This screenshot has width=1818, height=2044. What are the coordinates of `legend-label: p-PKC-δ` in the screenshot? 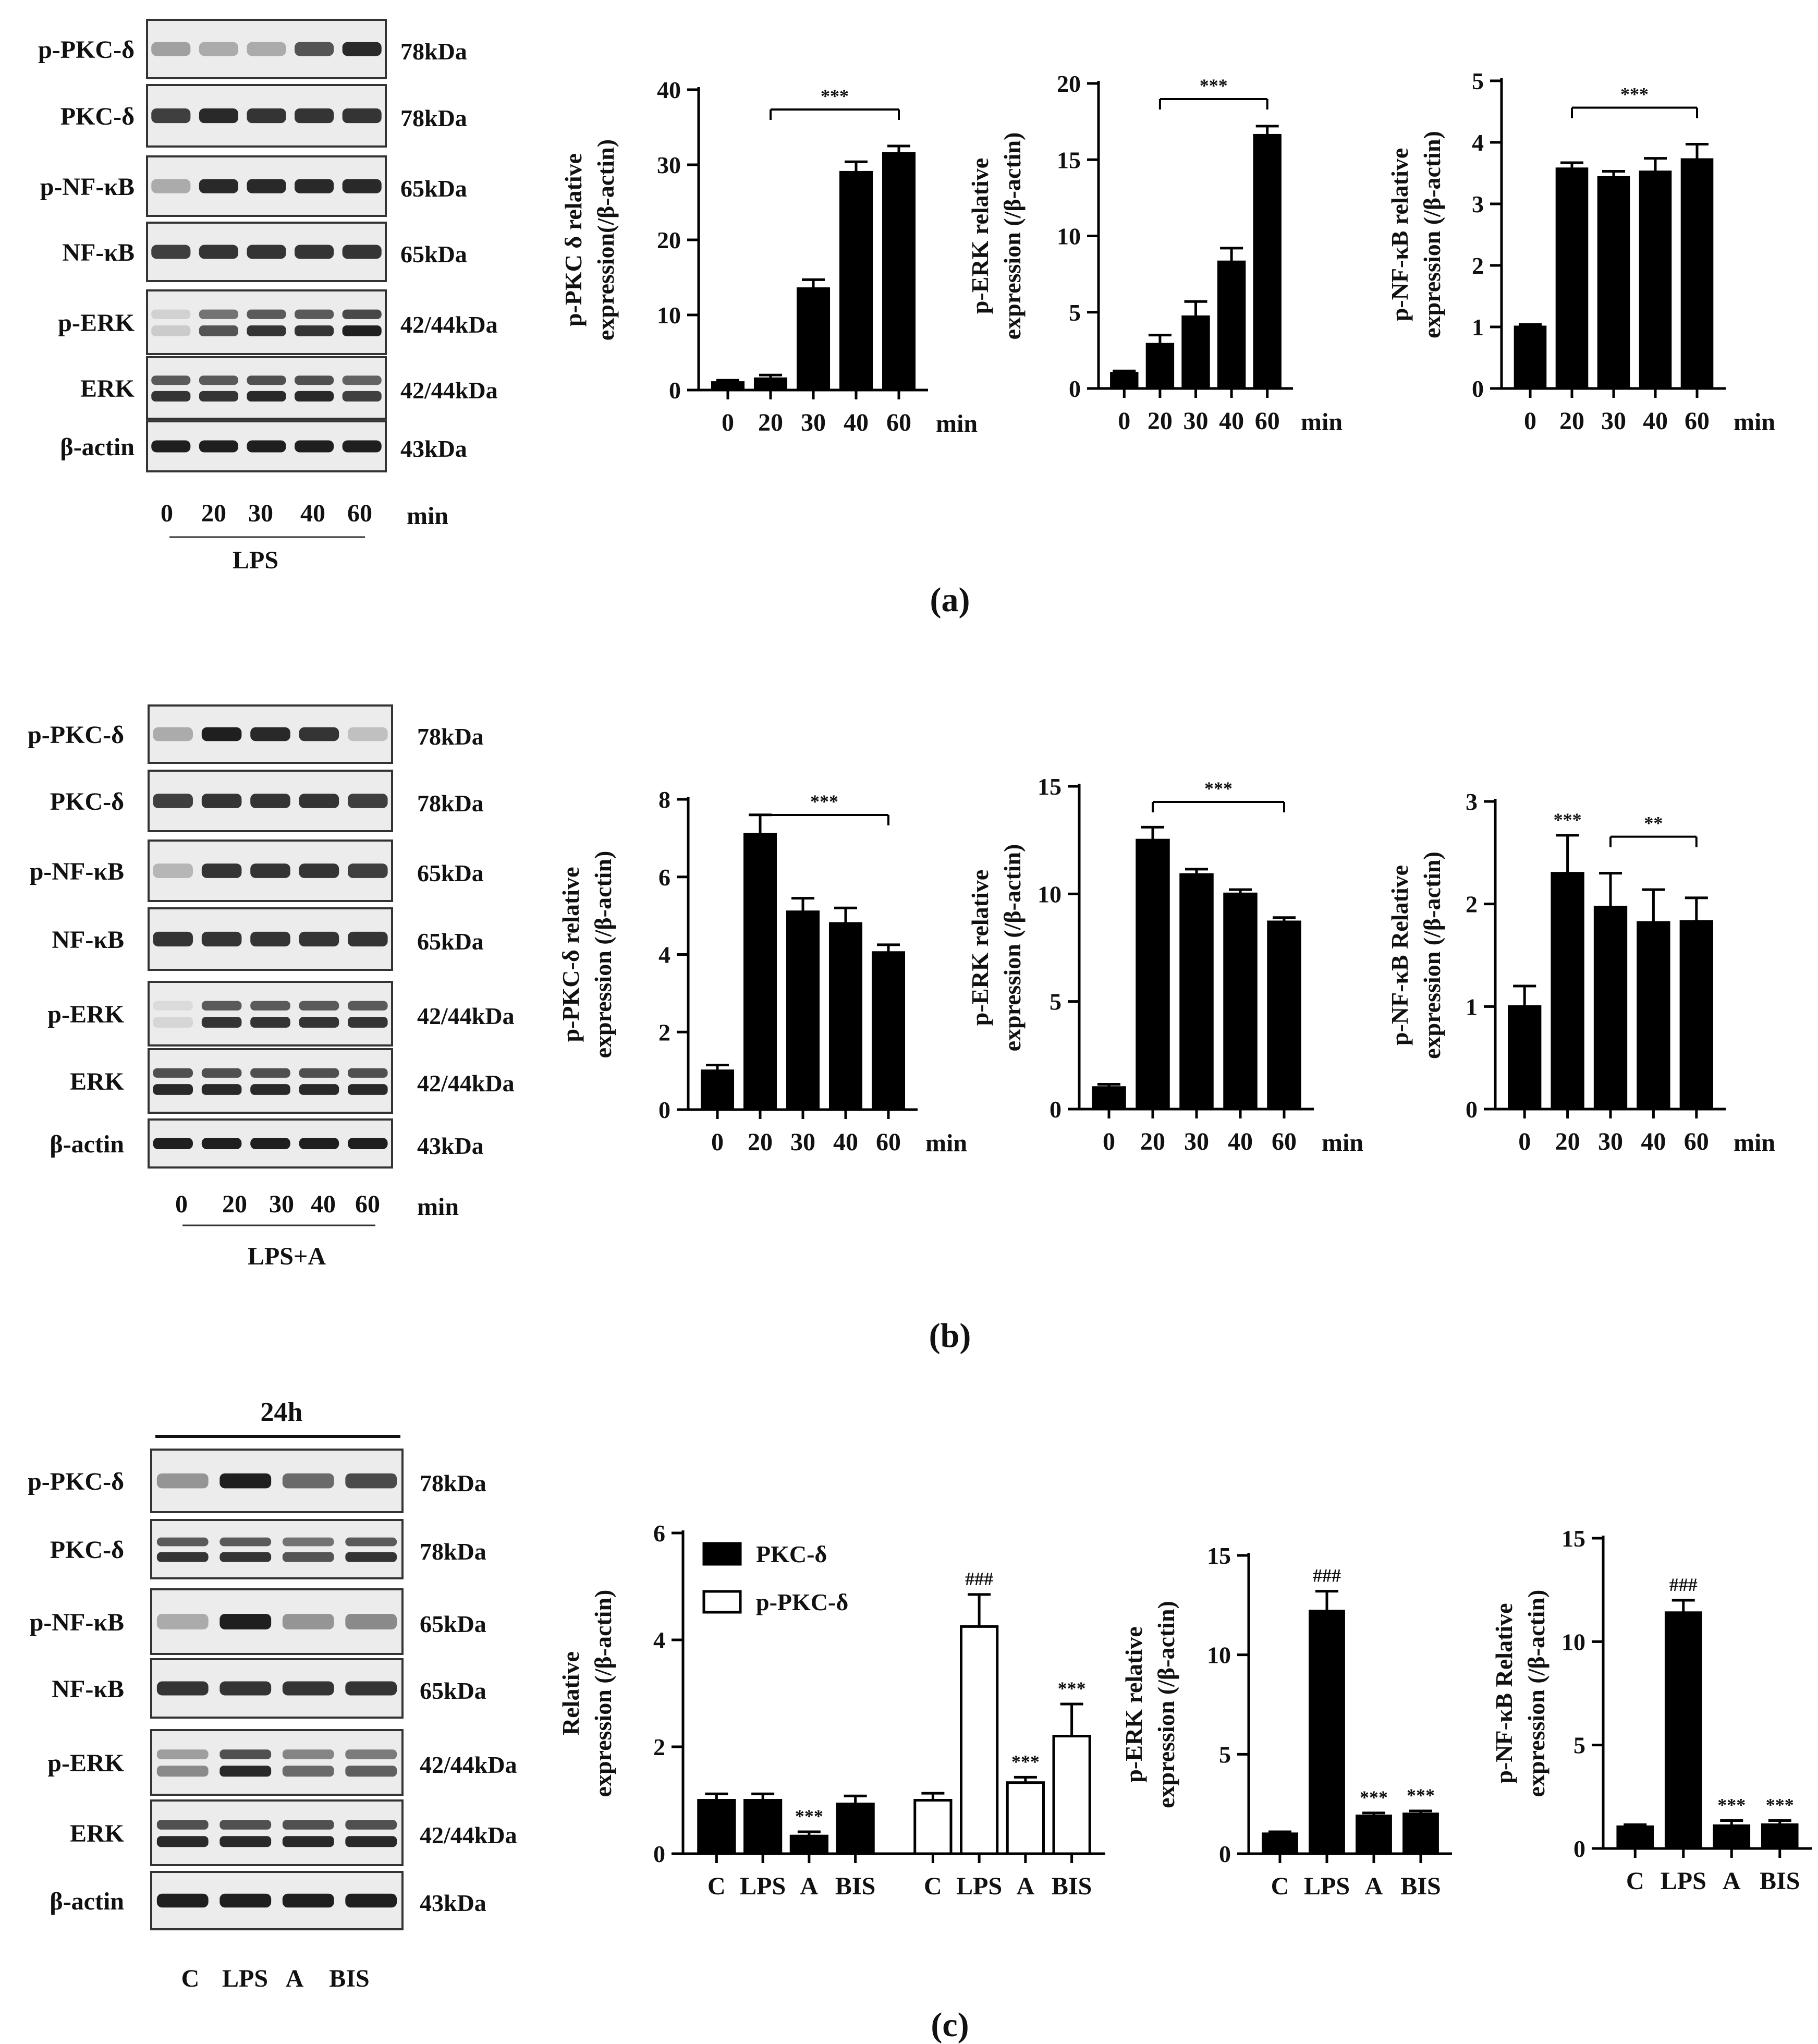 It's located at (802, 1602).